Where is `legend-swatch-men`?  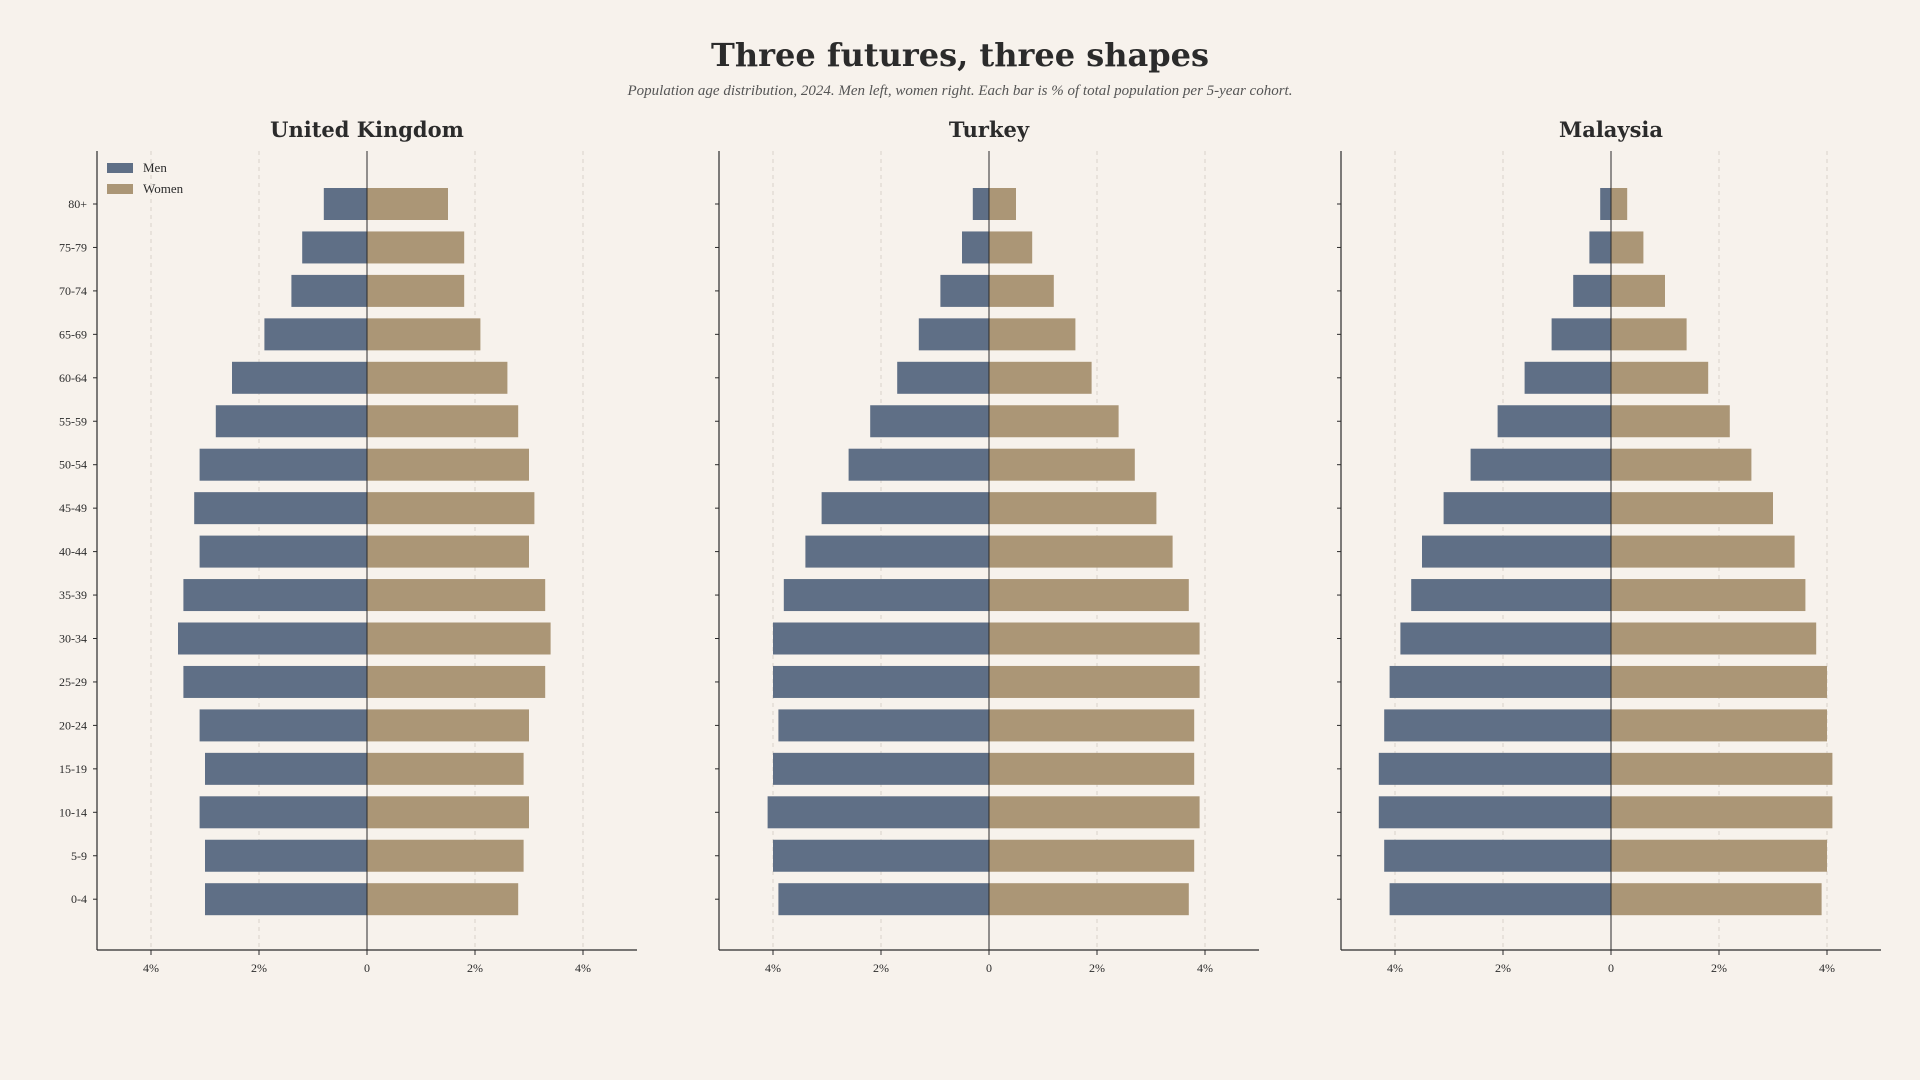
legend-swatch-men is located at coordinates (120, 168).